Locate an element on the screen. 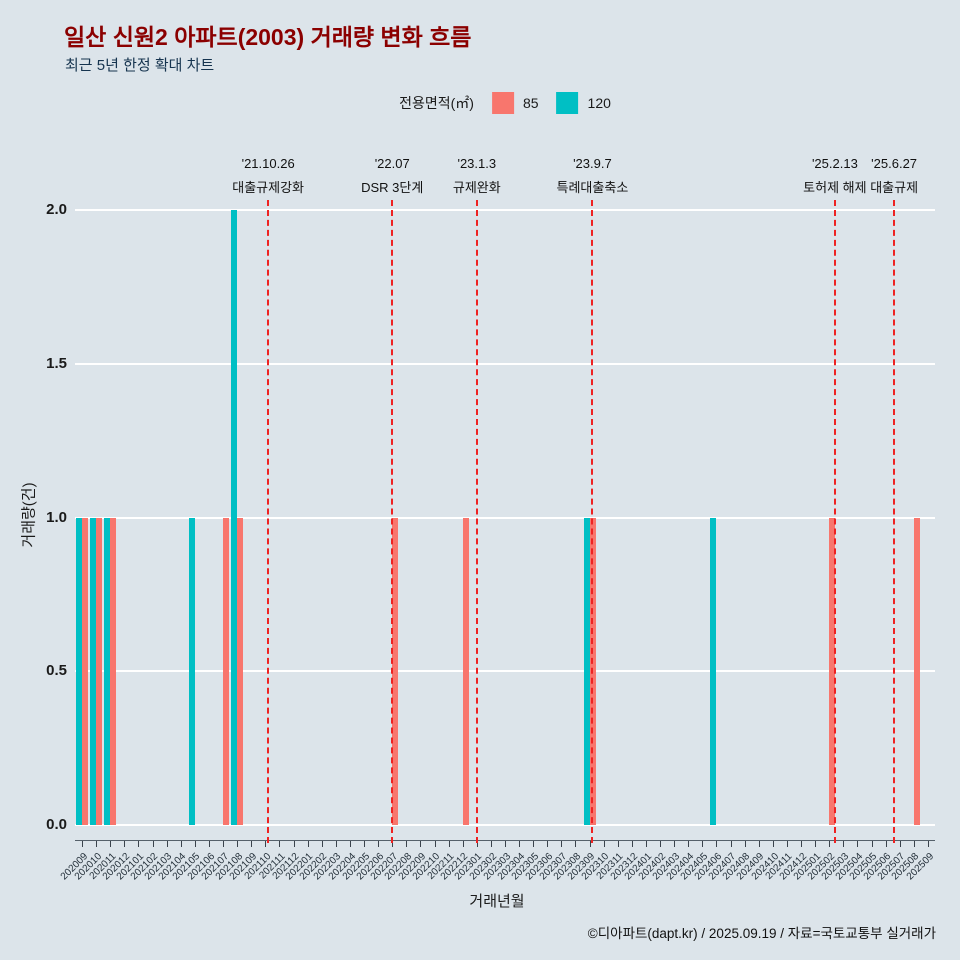 The image size is (960, 960). event-date: '22.07 is located at coordinates (392, 163).